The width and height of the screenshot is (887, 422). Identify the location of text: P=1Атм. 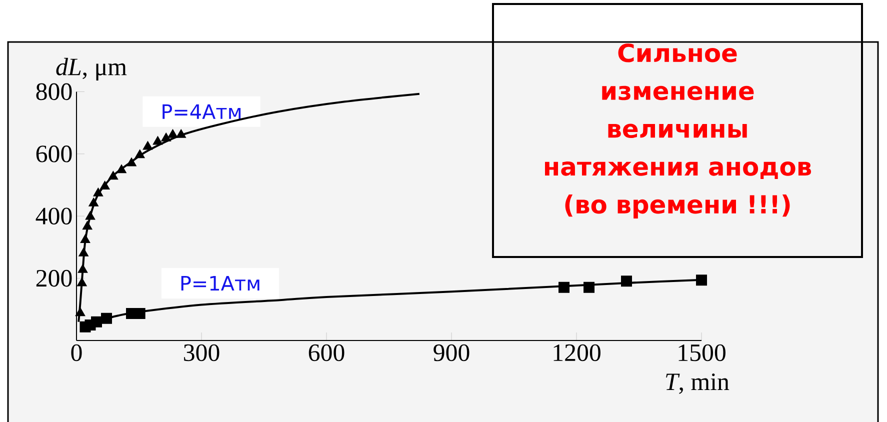
(220, 283).